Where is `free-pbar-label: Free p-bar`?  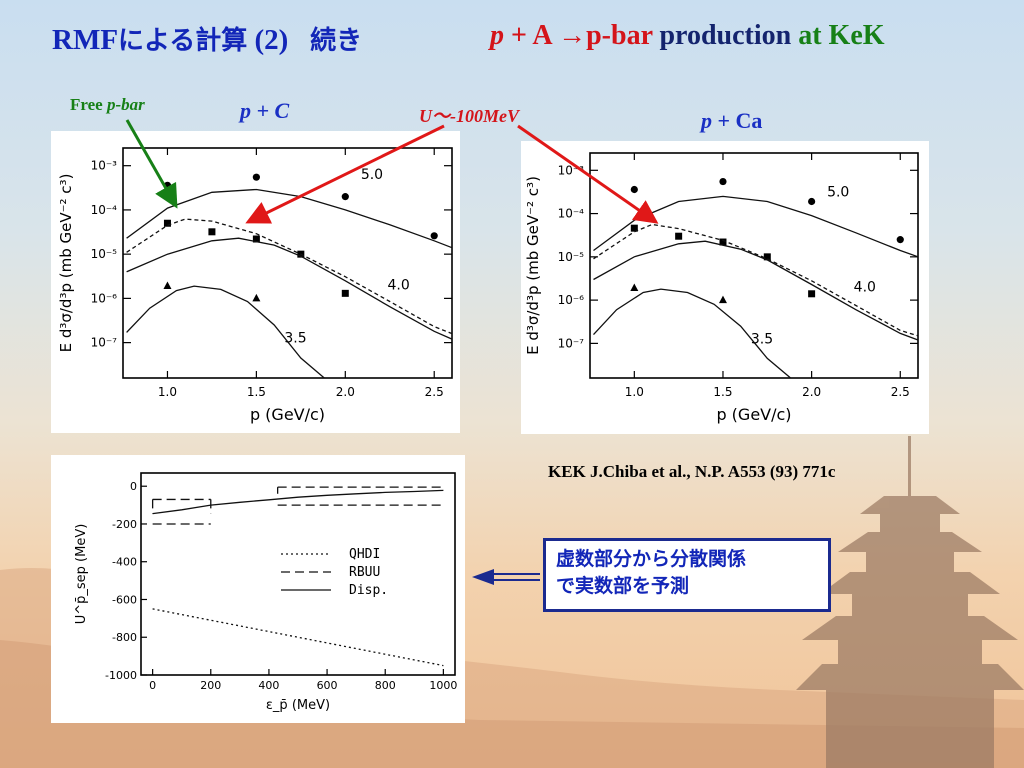 free-pbar-label: Free p-bar is located at coordinates (107, 105).